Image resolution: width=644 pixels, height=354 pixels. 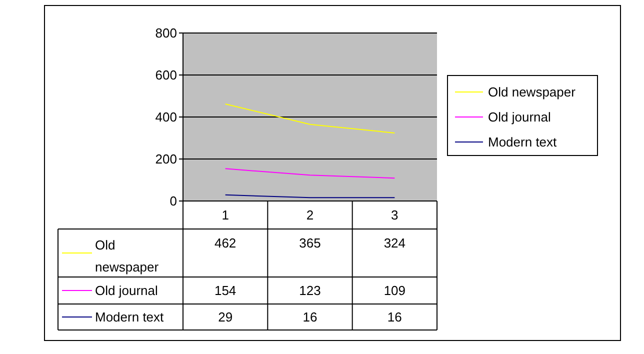 I want to click on y-tick-label: 800, so click(x=166, y=33).